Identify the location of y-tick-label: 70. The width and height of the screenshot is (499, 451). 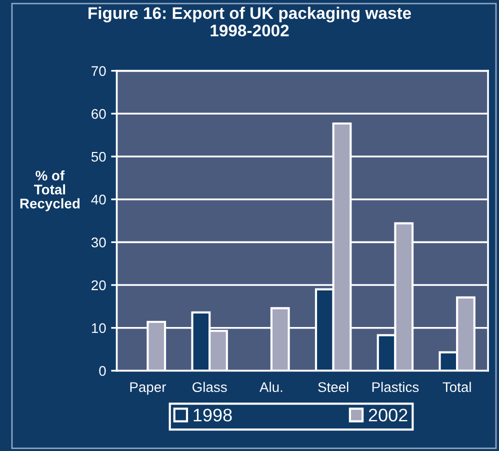
(99, 71).